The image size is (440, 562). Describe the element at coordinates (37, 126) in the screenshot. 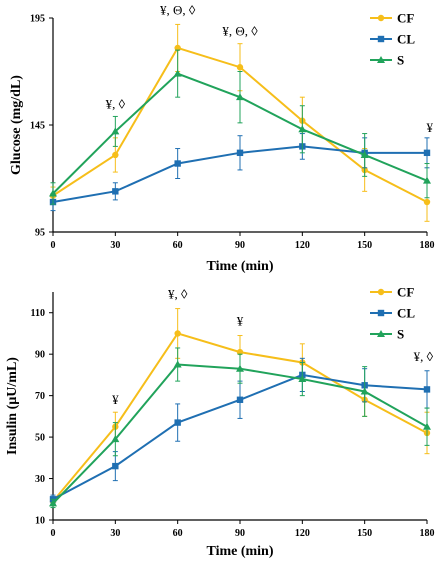

I see `y-tick-label: 145` at that location.